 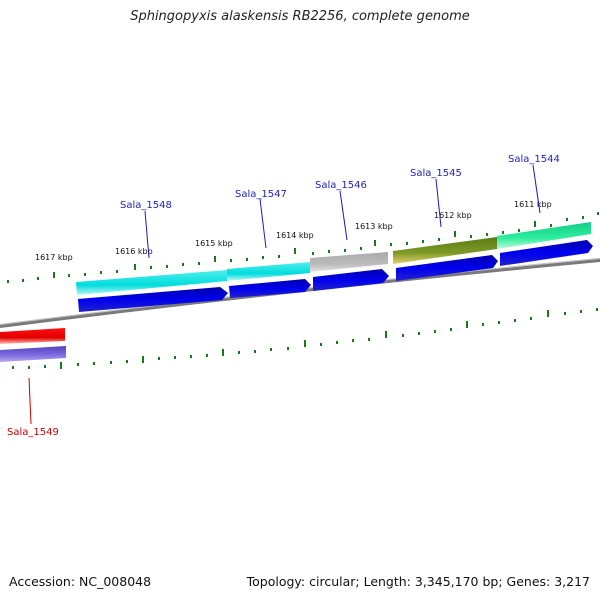 What do you see at coordinates (533, 204) in the screenshot?
I see `scale-label-1611: 1611 kbp` at bounding box center [533, 204].